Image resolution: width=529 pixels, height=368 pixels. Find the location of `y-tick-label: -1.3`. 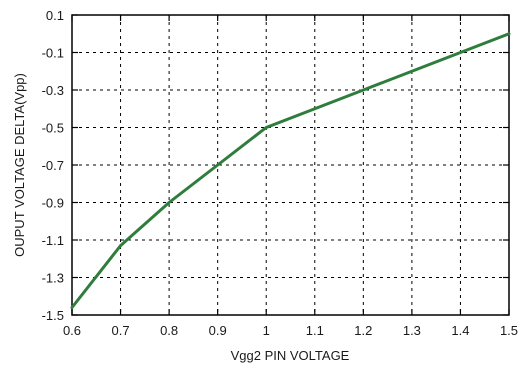

y-tick-label: -1.3 is located at coordinates (53, 278).